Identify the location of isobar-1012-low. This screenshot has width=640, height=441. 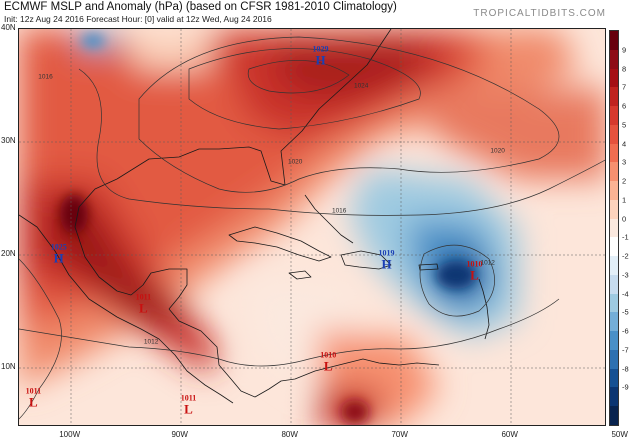
(457, 280).